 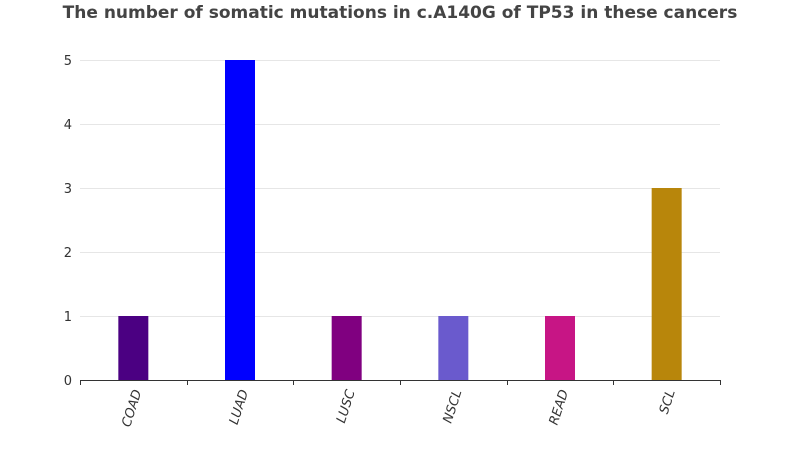 What do you see at coordinates (68, 189) in the screenshot?
I see `y-tick-label: 3` at bounding box center [68, 189].